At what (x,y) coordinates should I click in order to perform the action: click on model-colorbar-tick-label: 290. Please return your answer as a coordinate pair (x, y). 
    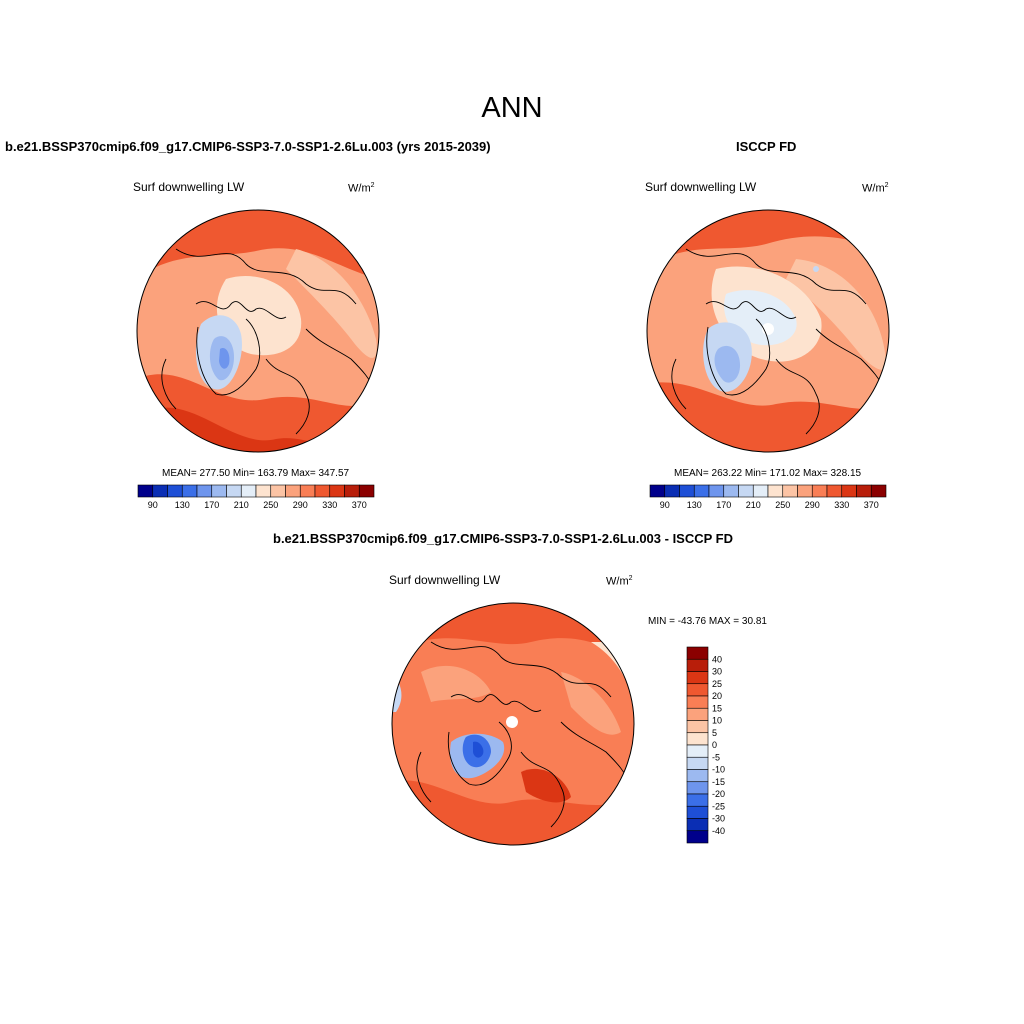
    Looking at the image, I should click on (300, 505).